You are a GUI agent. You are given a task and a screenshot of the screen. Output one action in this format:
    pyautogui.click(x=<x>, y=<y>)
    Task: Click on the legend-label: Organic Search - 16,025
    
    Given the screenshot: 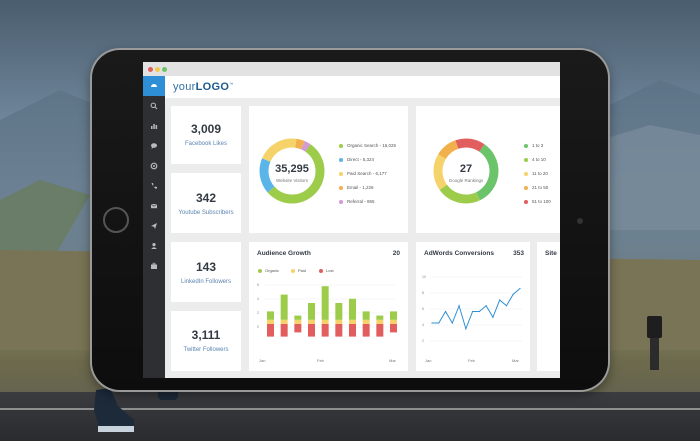 What is the action you would take?
    pyautogui.click(x=372, y=145)
    